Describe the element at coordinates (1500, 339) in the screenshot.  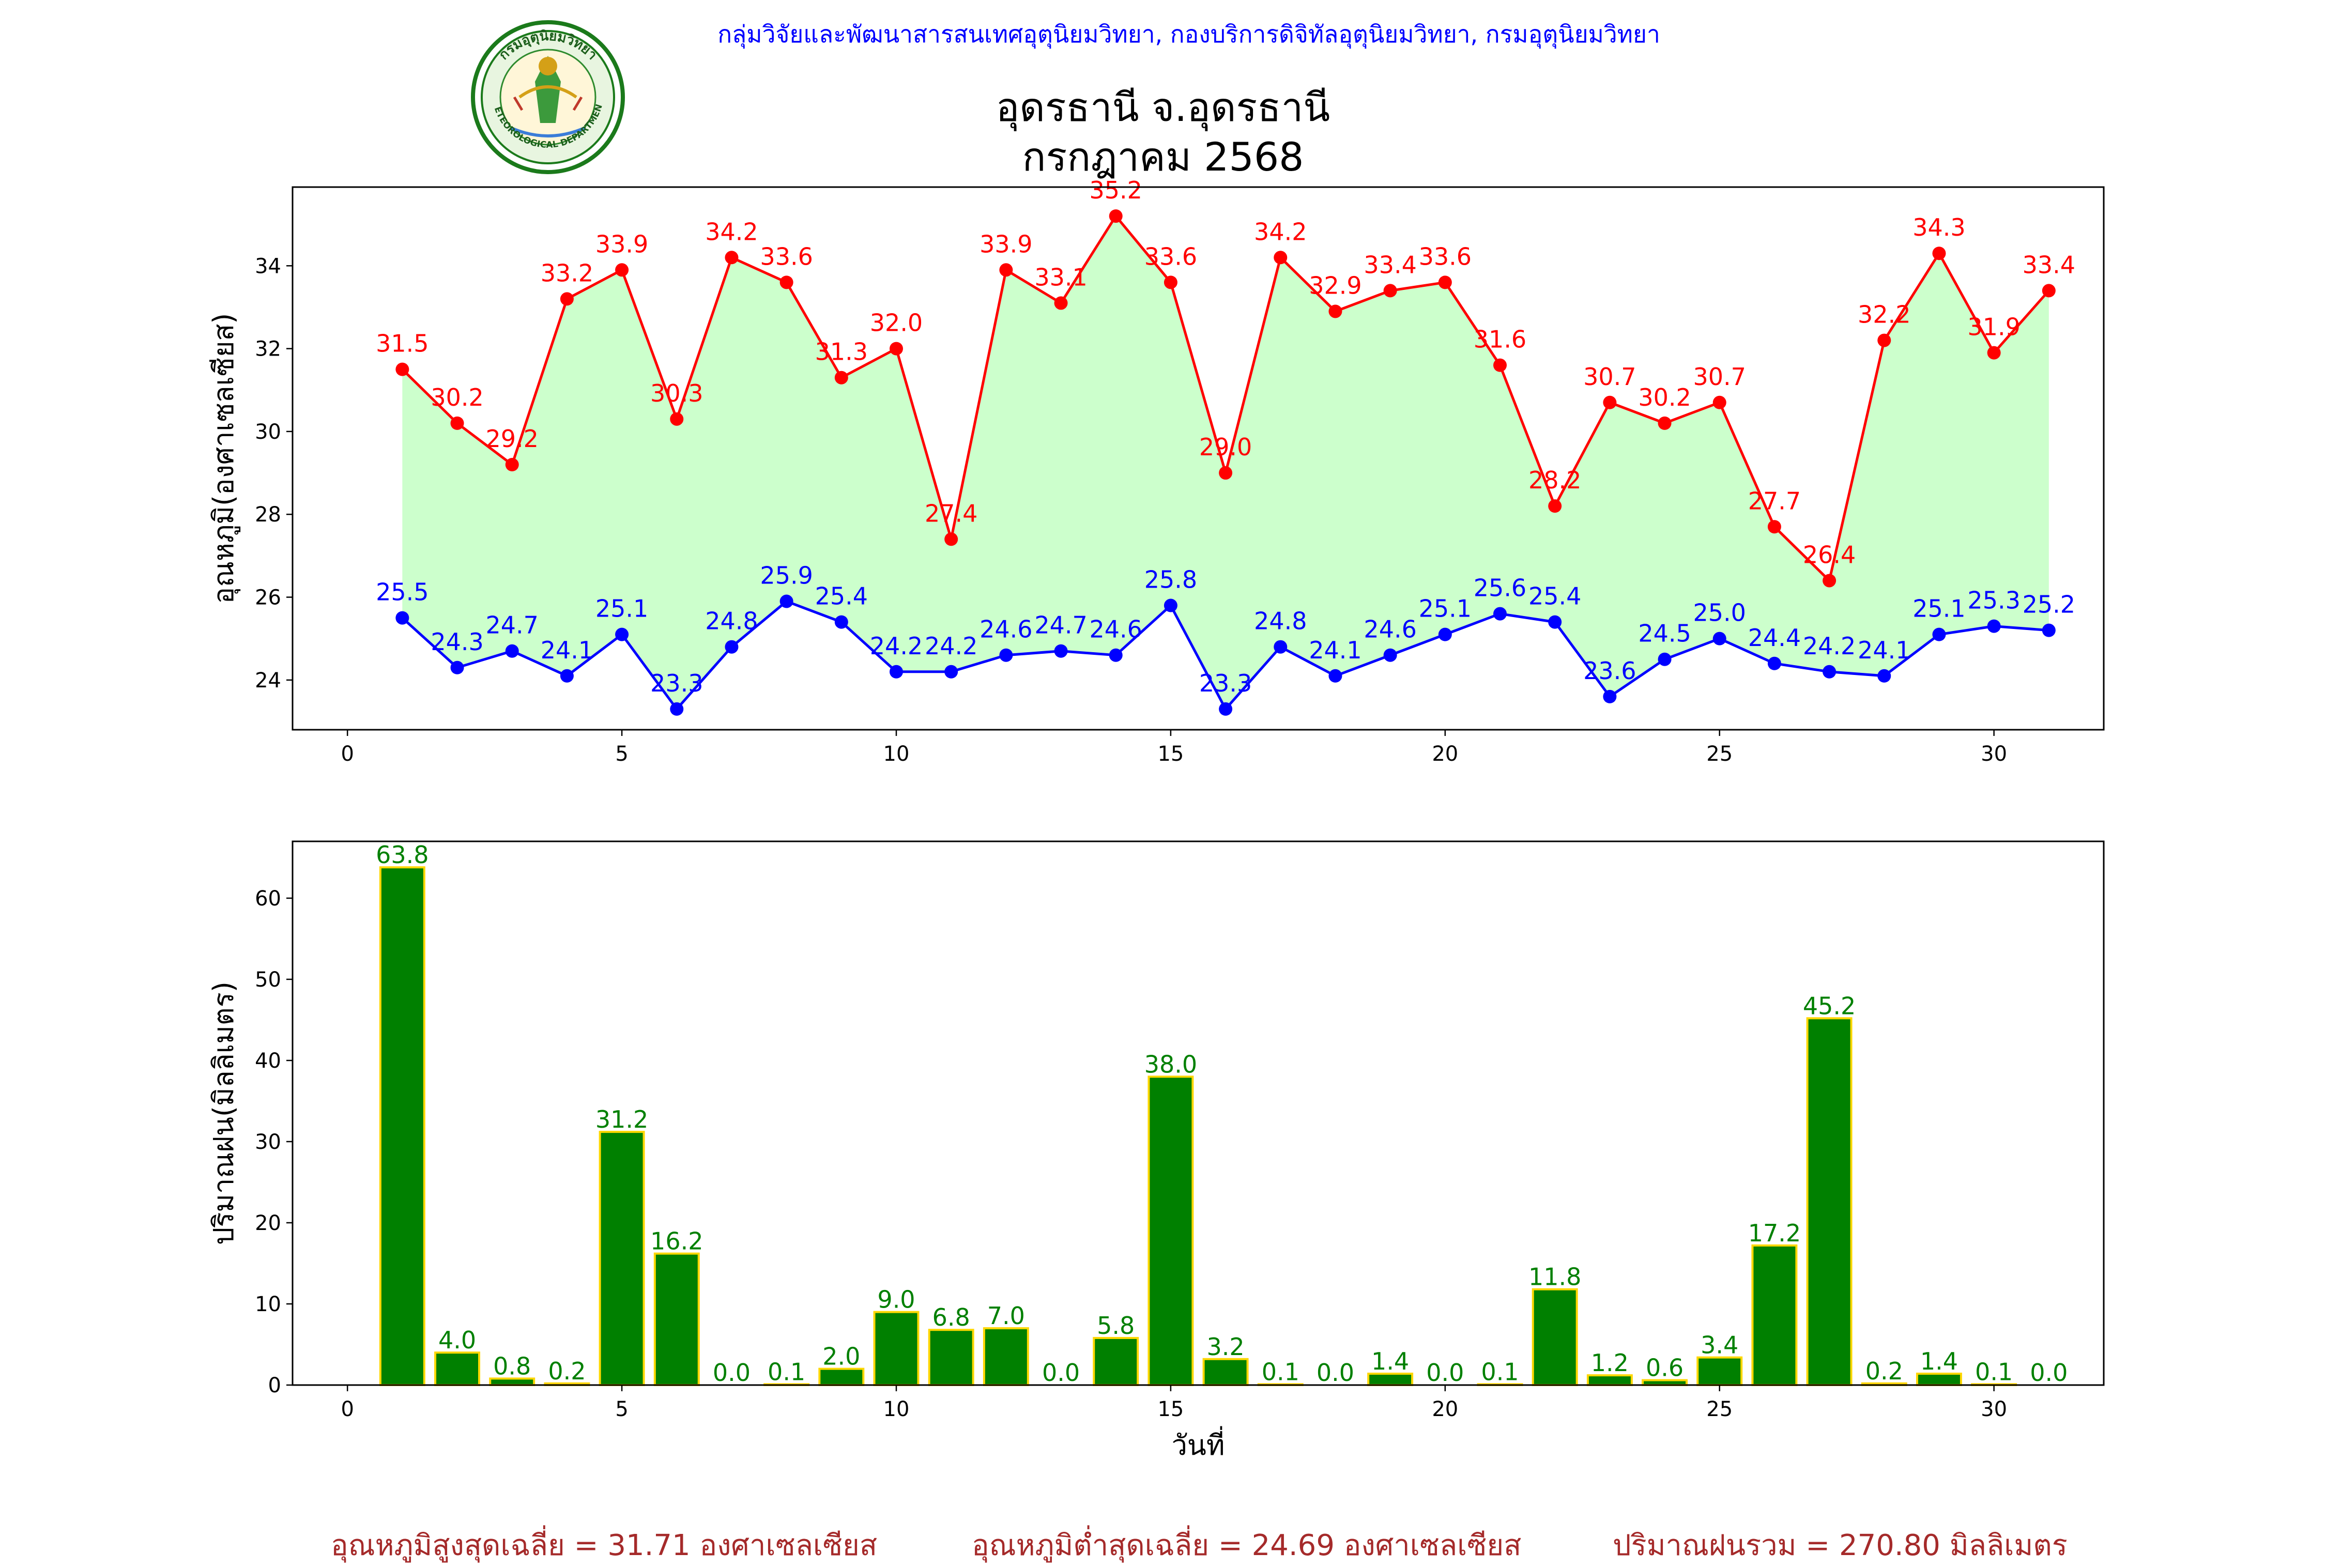
I see `max-temperature-data-label: 31.6` at that location.